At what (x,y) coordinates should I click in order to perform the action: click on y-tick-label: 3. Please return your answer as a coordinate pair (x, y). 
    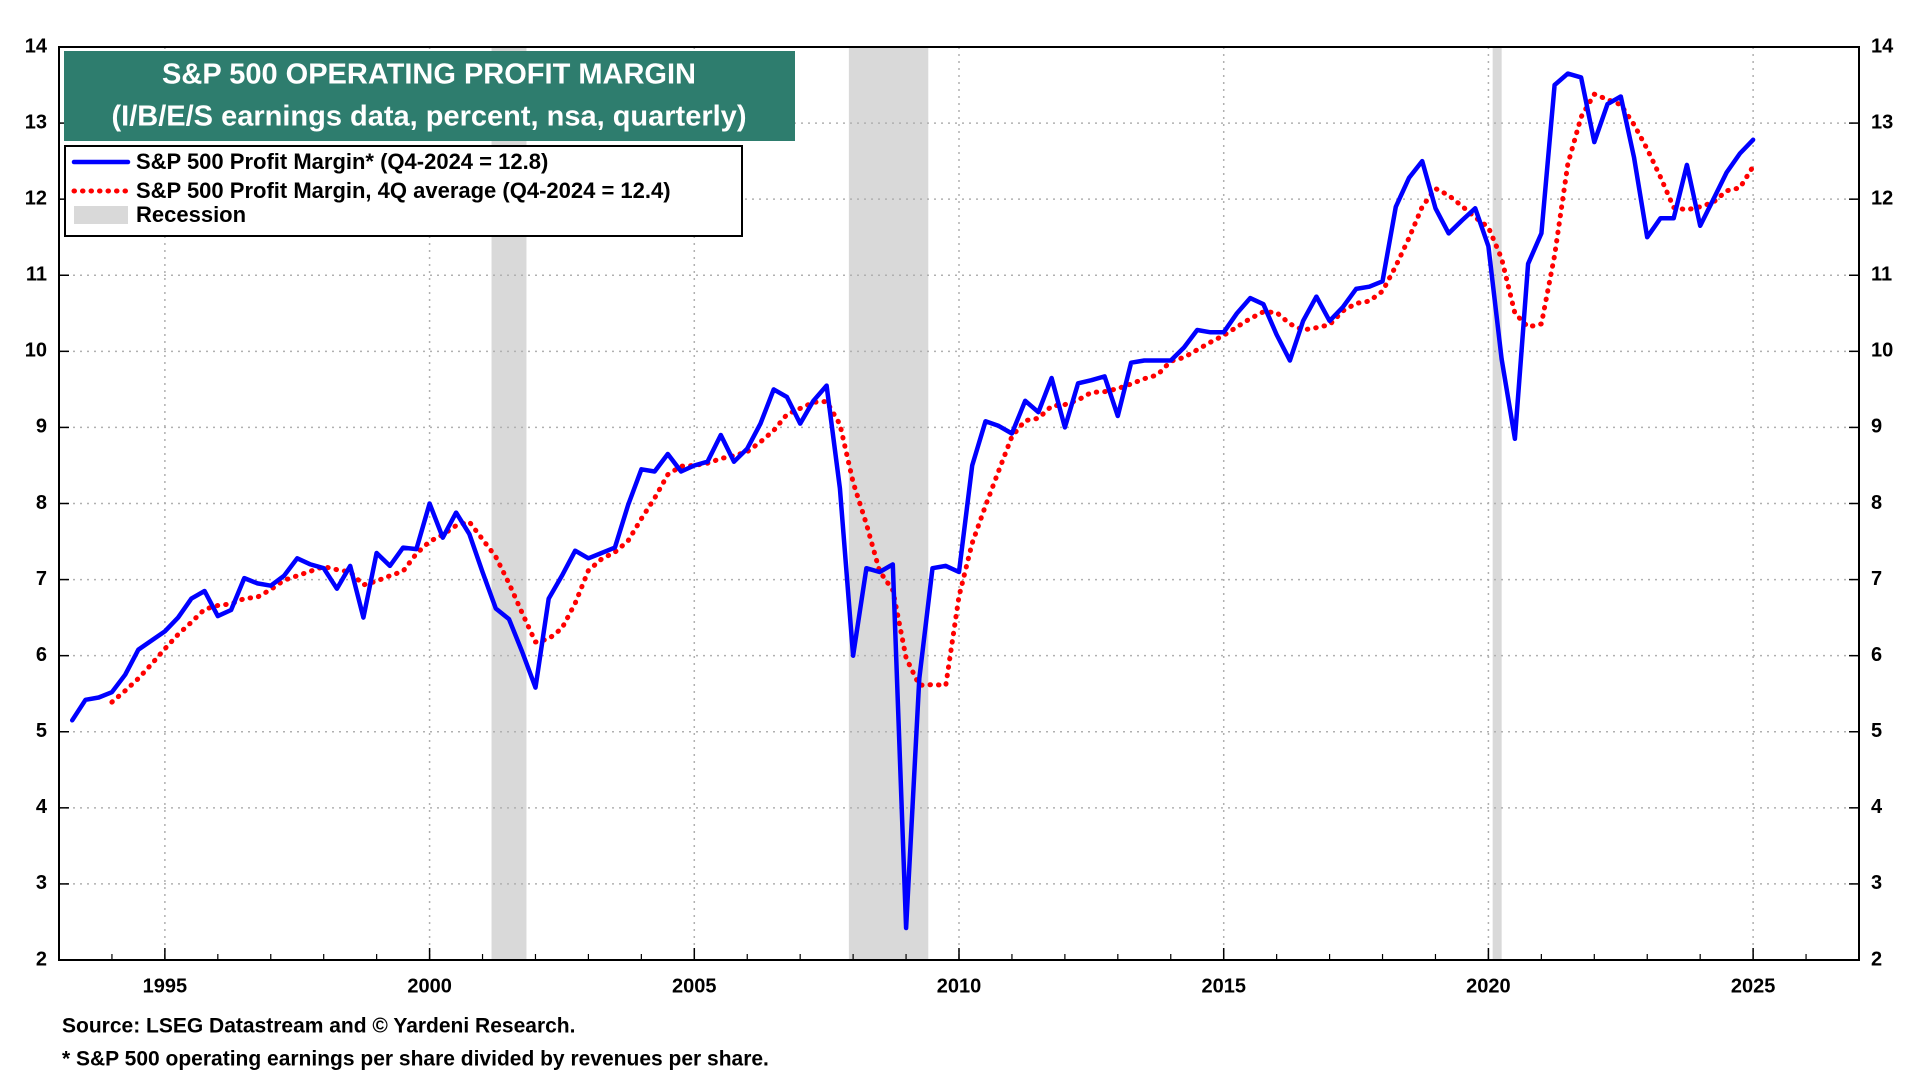
    Looking at the image, I should click on (41, 883).